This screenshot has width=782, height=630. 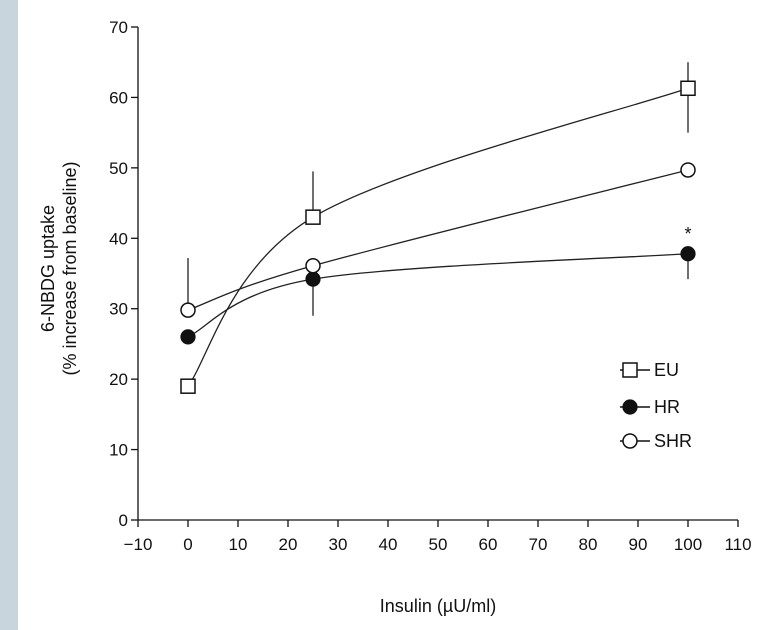 I want to click on x-tick-label: 0, so click(x=187, y=544).